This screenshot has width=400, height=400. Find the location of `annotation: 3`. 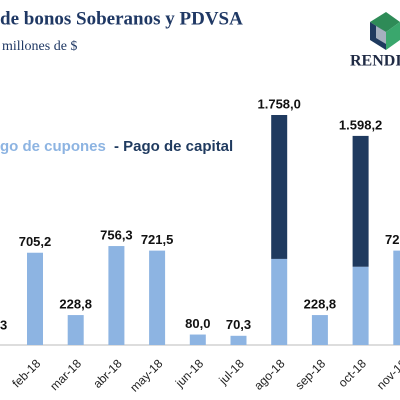

annotation: 3 is located at coordinates (3, 324).